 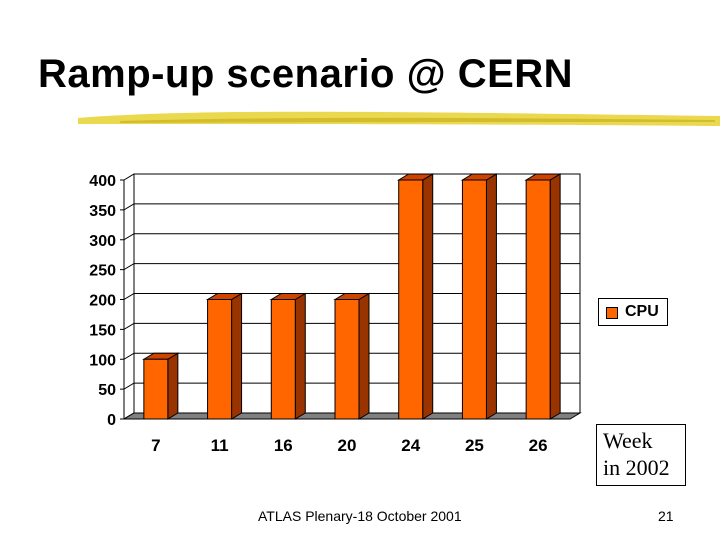 I want to click on y-tick-label: 400, so click(x=102, y=181).